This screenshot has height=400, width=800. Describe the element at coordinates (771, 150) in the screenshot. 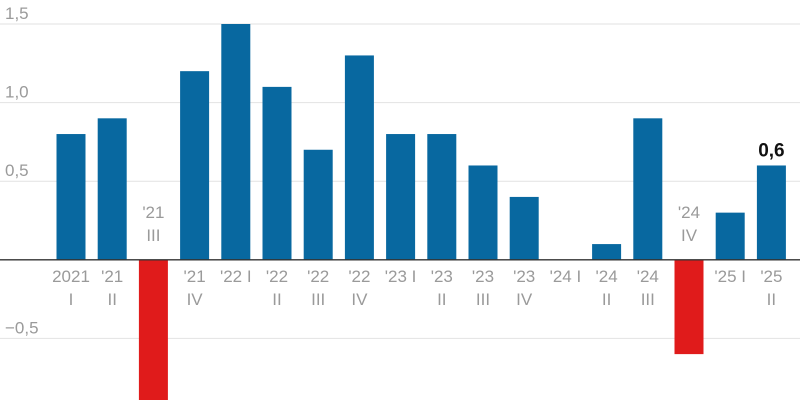

I see `data-label: 0,6` at that location.